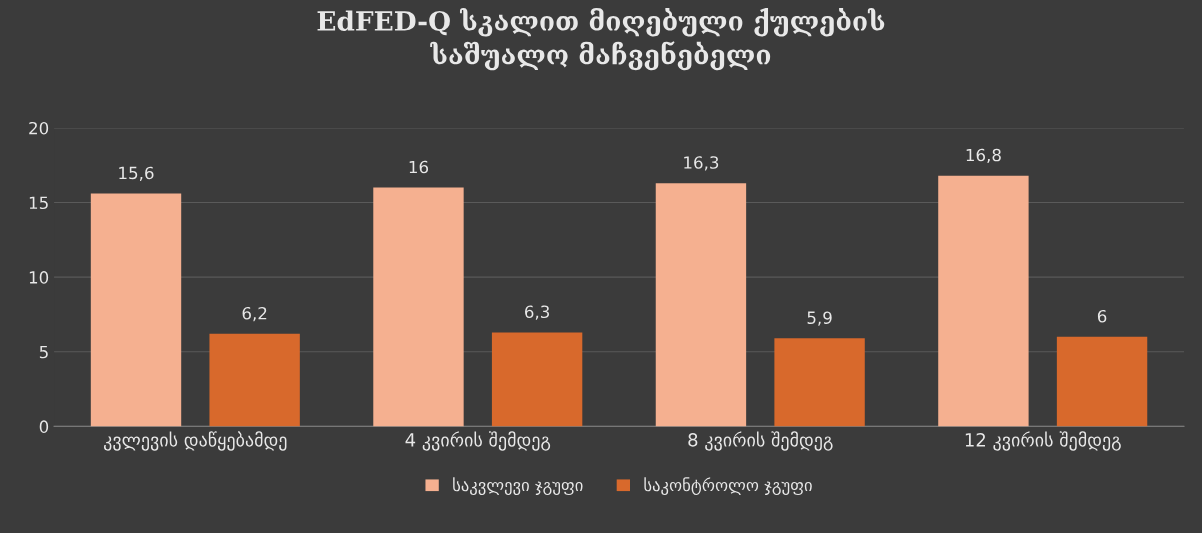  I want to click on y-tick-label: 5, so click(43, 352).